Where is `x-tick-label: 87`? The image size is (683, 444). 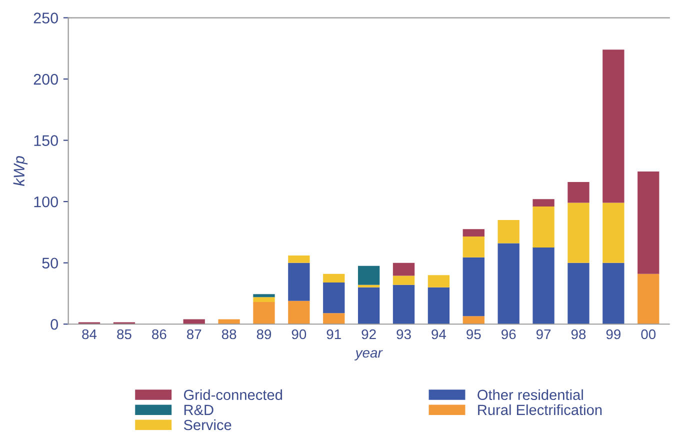 x-tick-label: 87 is located at coordinates (194, 334).